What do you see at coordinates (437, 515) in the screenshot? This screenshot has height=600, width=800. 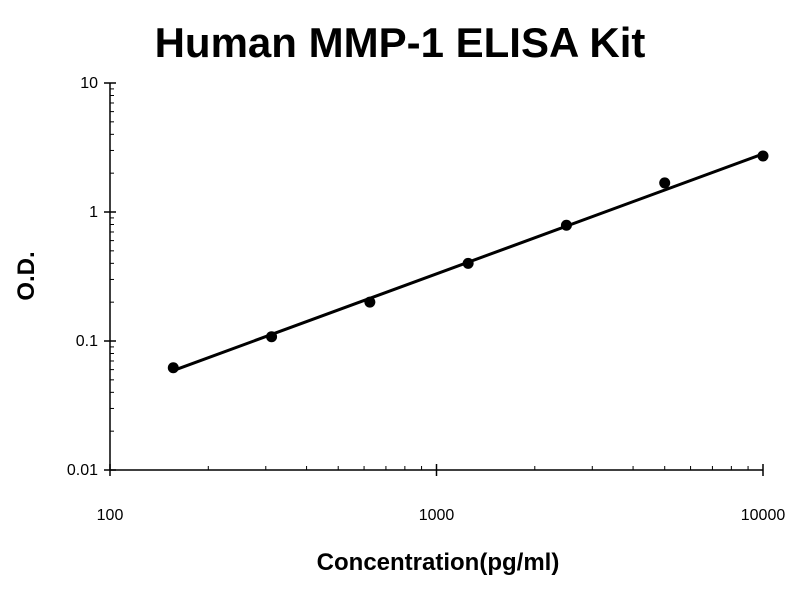 I see `x-tick-label: 1000` at bounding box center [437, 515].